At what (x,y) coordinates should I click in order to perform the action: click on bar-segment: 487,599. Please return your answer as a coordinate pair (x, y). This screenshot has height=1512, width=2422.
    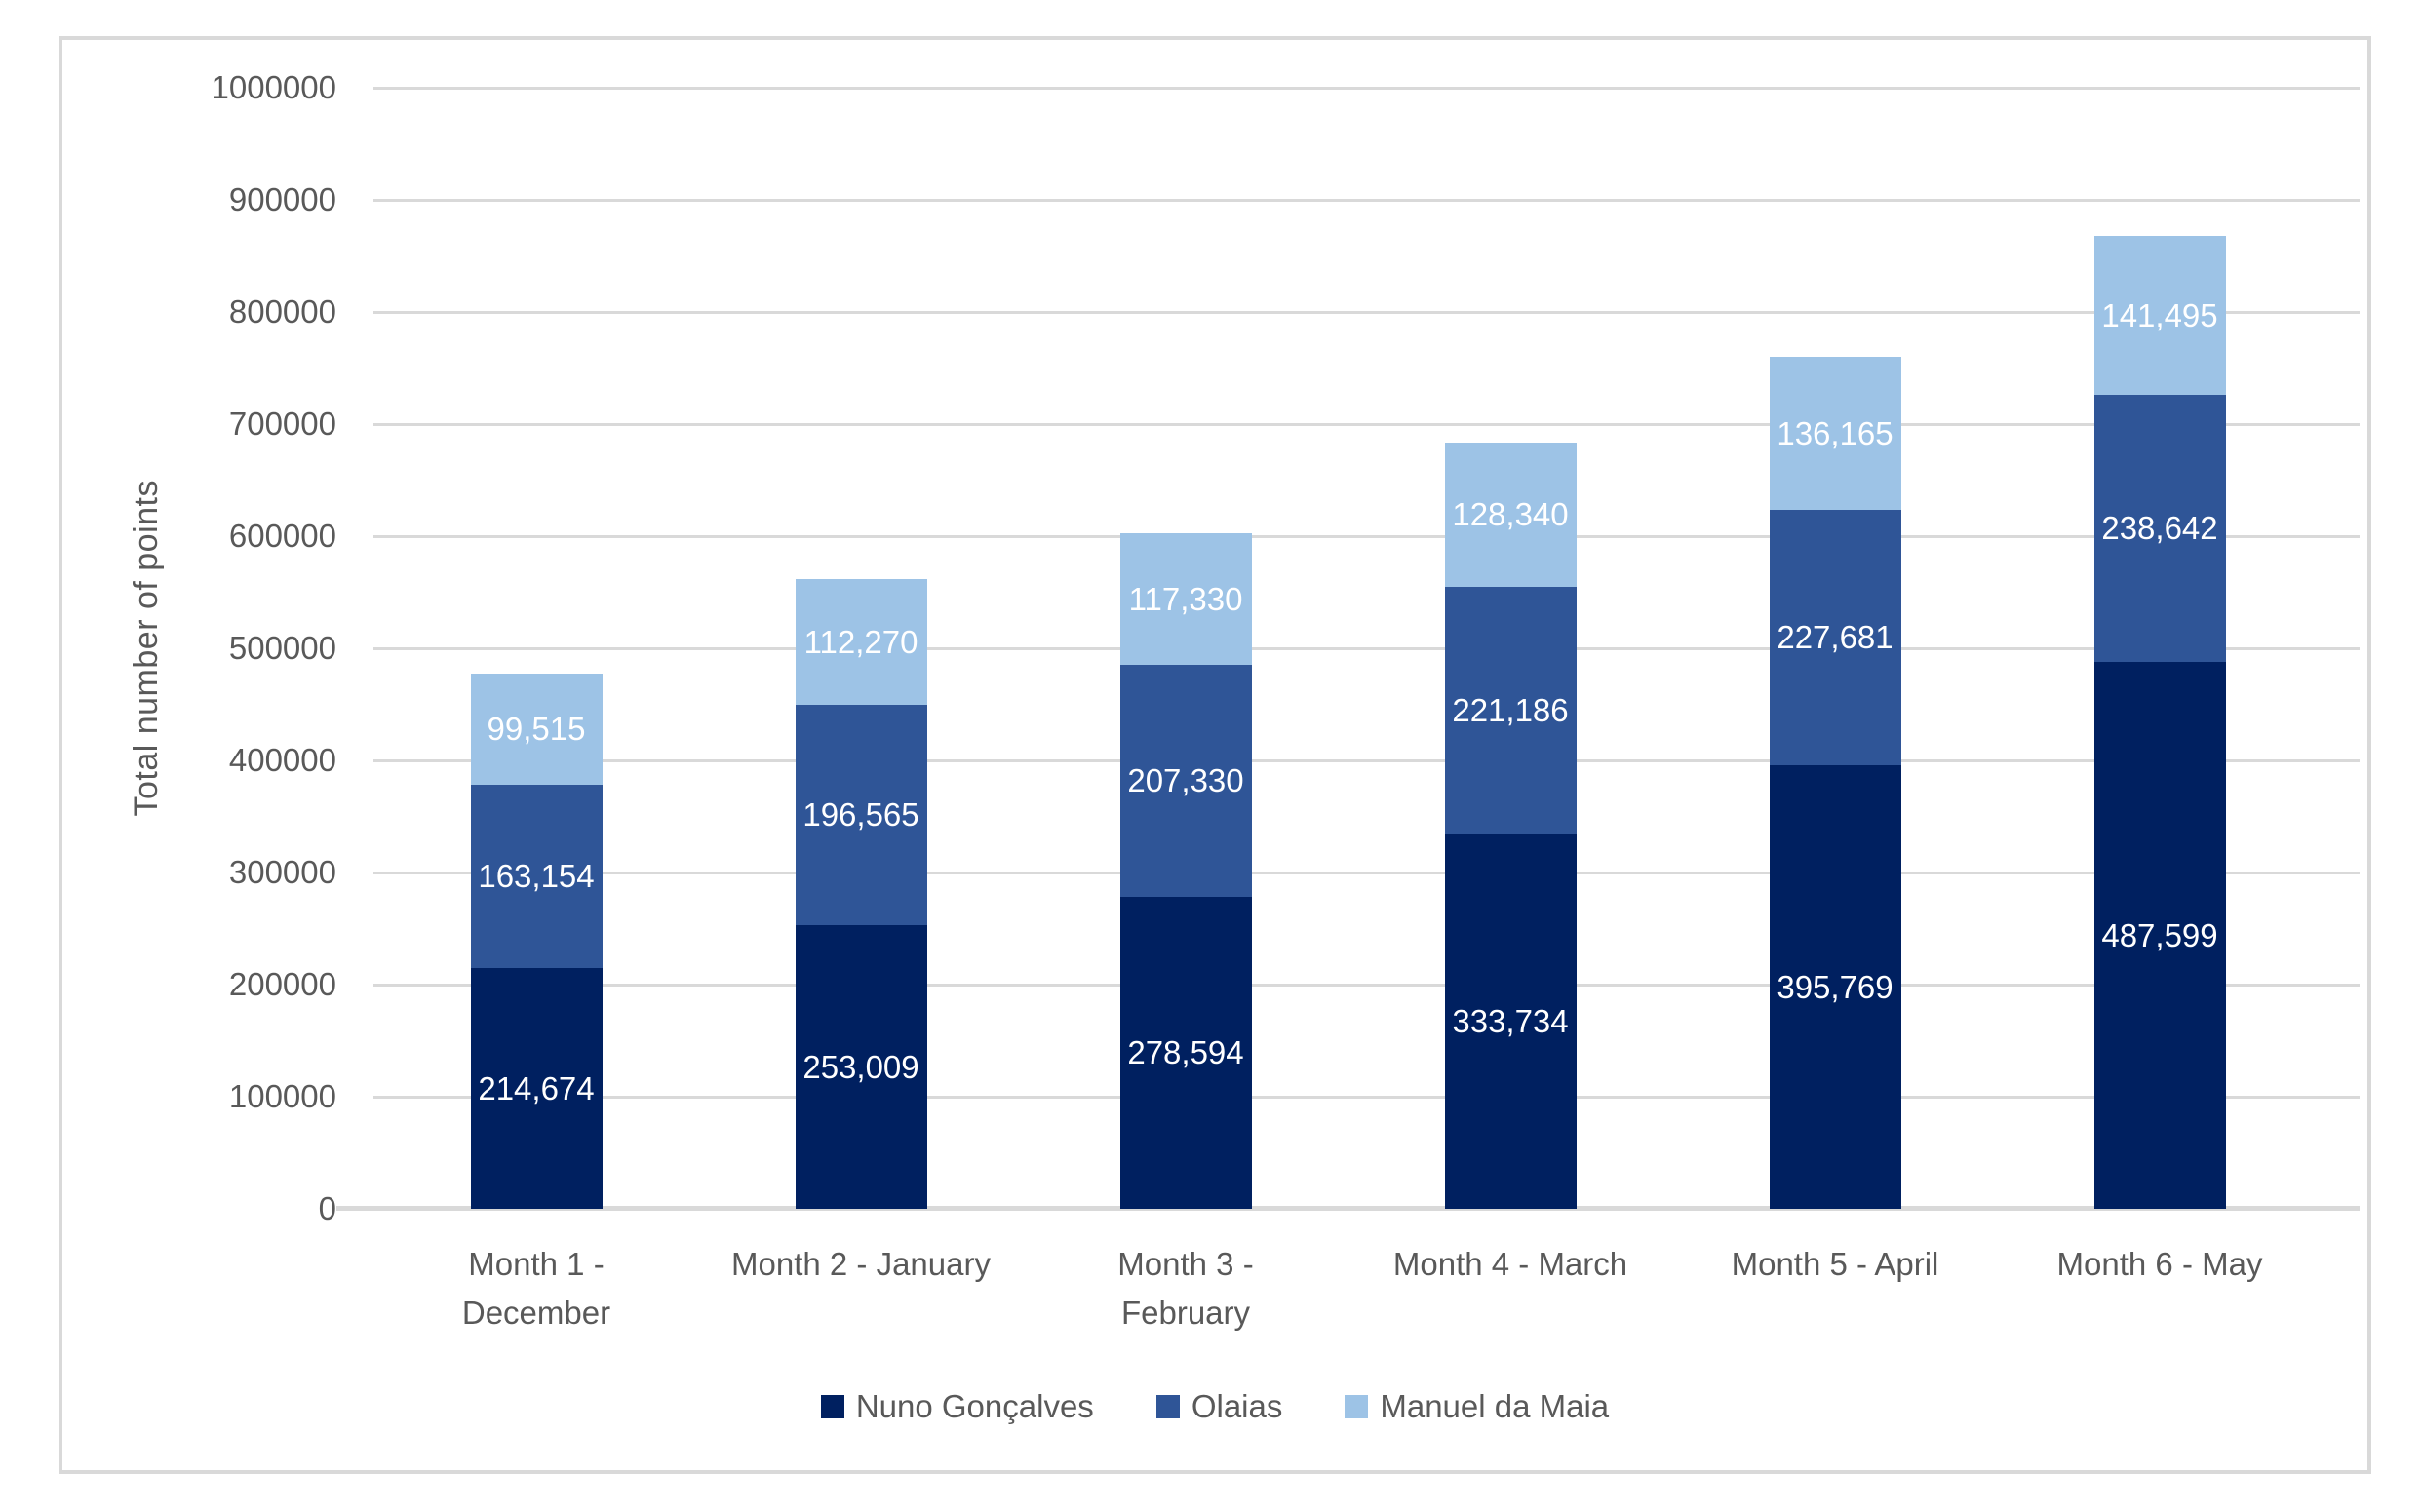
    Looking at the image, I should click on (2159, 935).